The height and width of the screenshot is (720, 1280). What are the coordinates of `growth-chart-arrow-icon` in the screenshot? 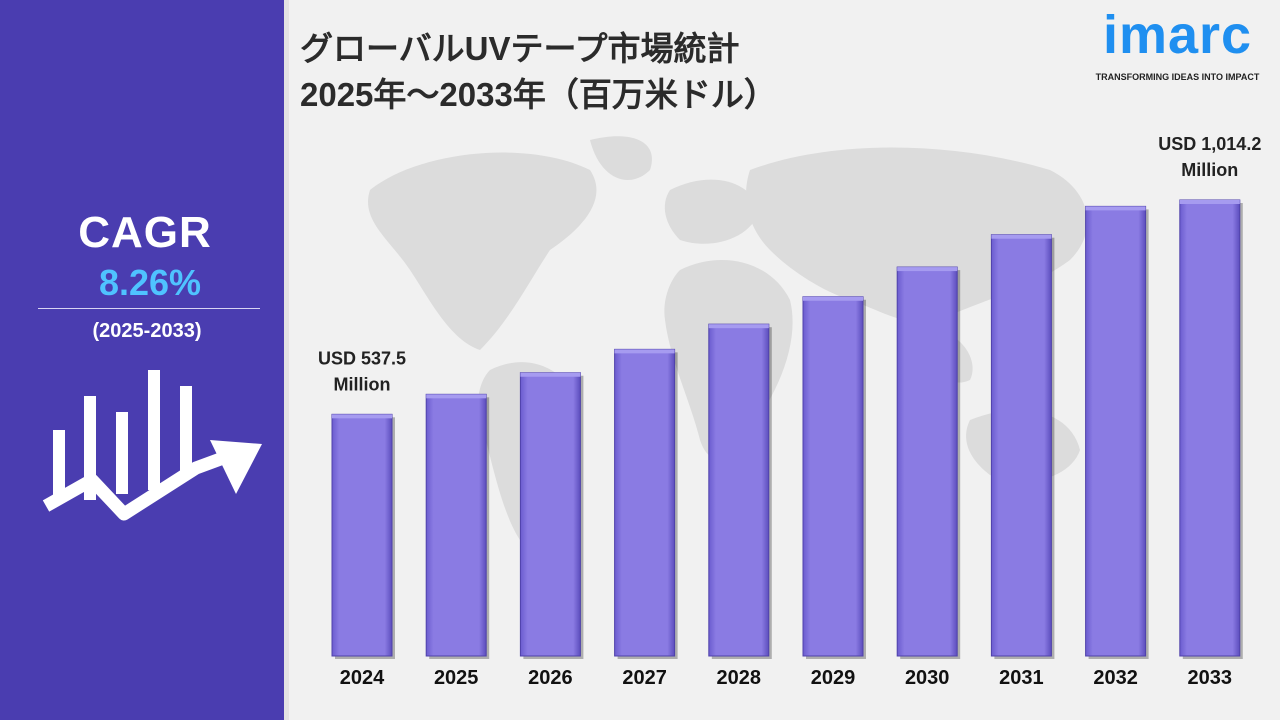 It's located at (152, 445).